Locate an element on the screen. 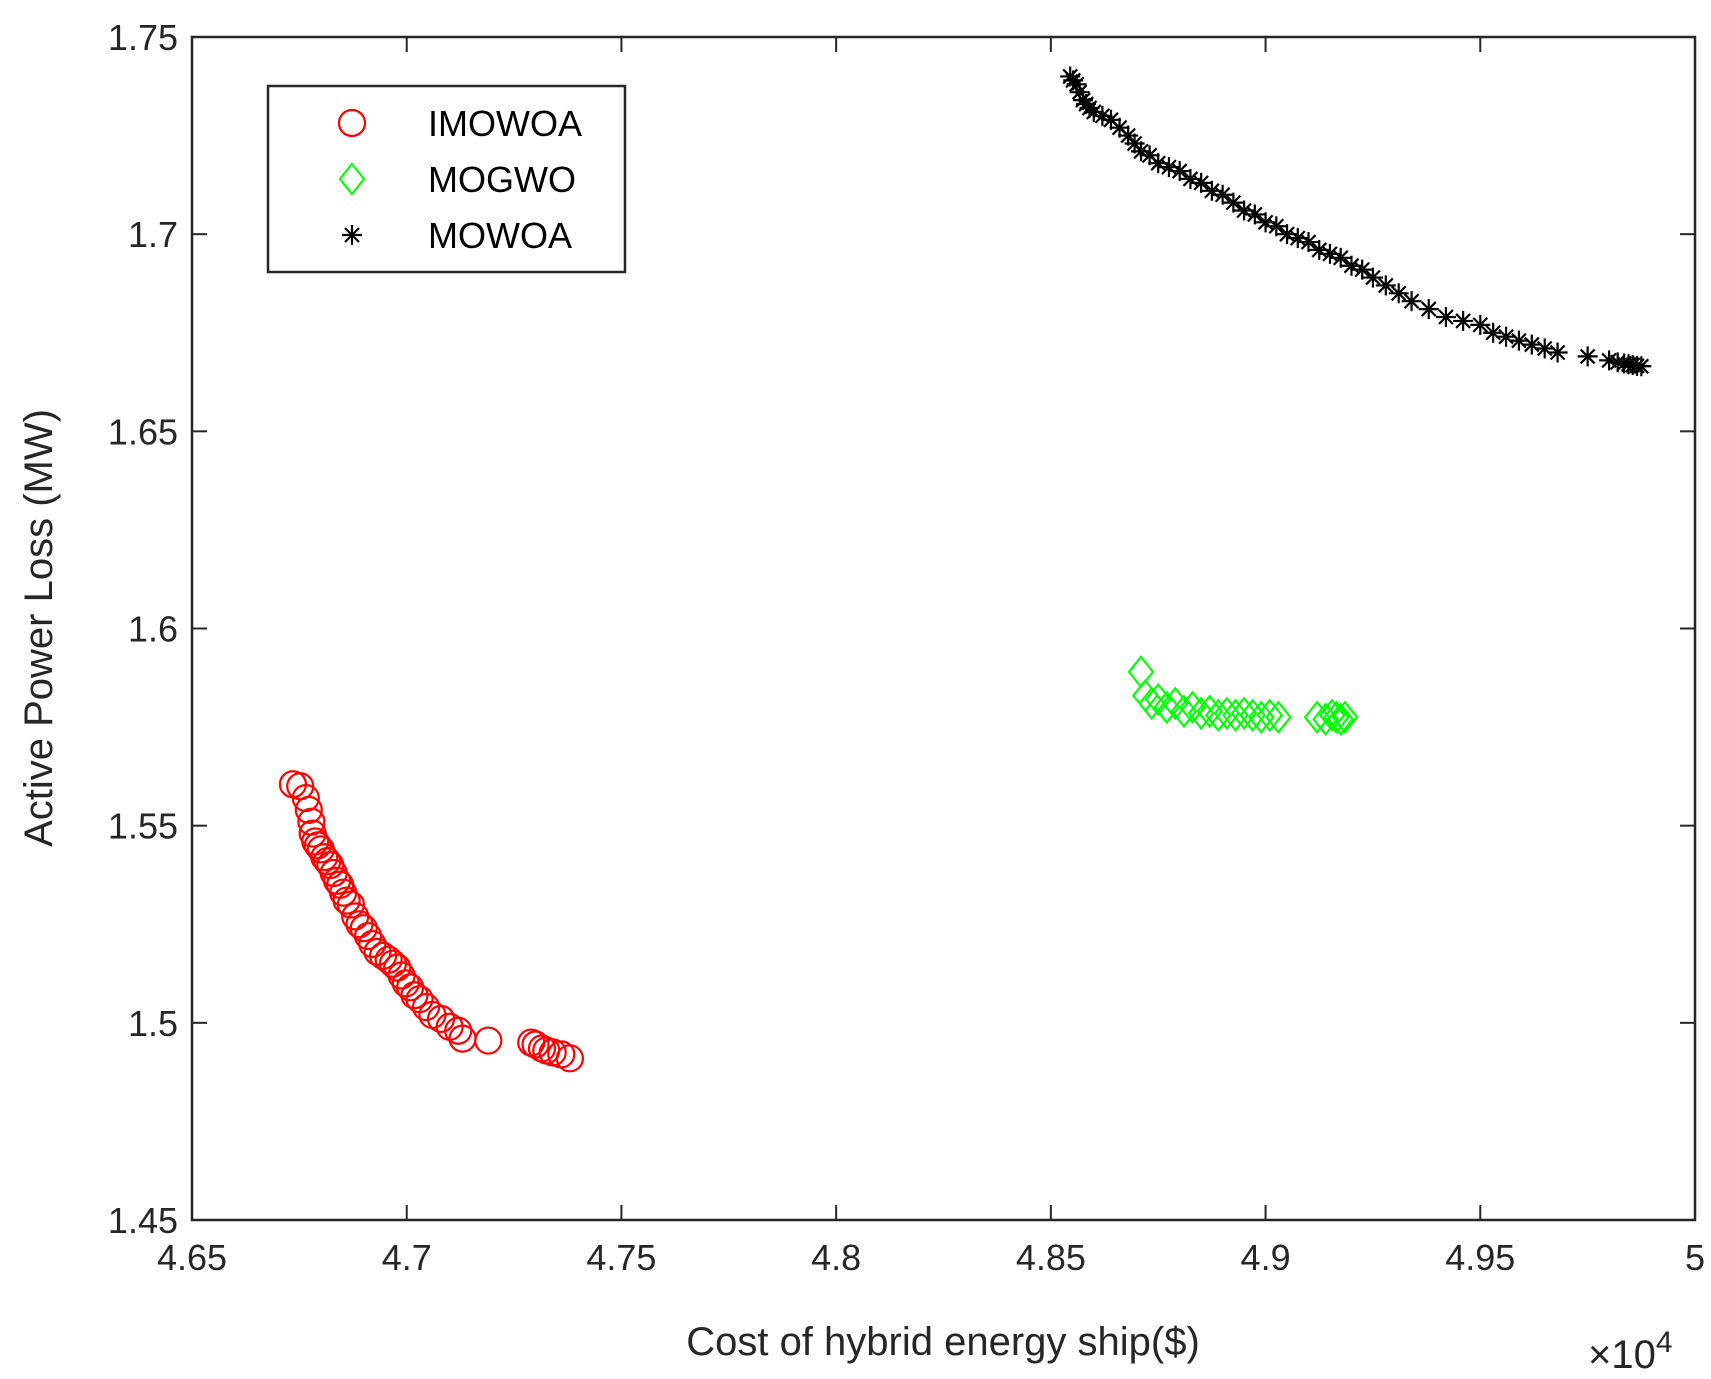 The height and width of the screenshot is (1379, 1711). x-tick-label: 4.85 is located at coordinates (1051, 1257).